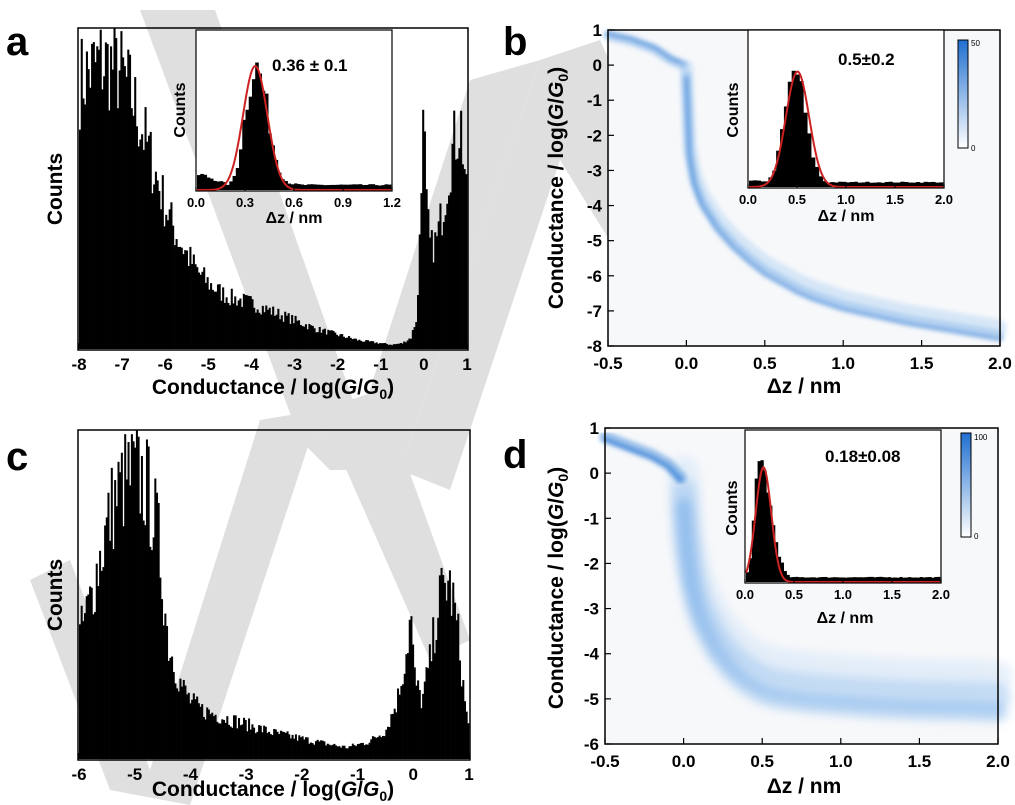 This screenshot has width=1015, height=805. Describe the element at coordinates (78, 774) in the screenshot. I see `panel-c-x-tick-label: -6` at that location.